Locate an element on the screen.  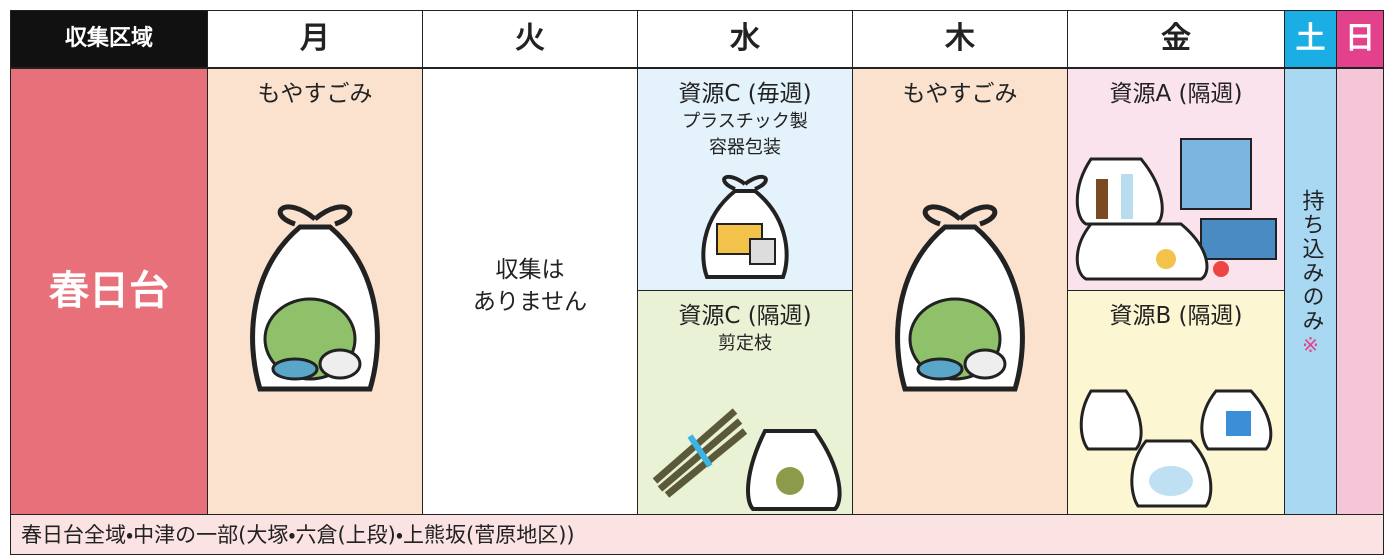
footer-note: 春日台全域・中津の一部(大塚・六倉(上段)・上熊坂(菅原地区)) is located at coordinates (697, 534).